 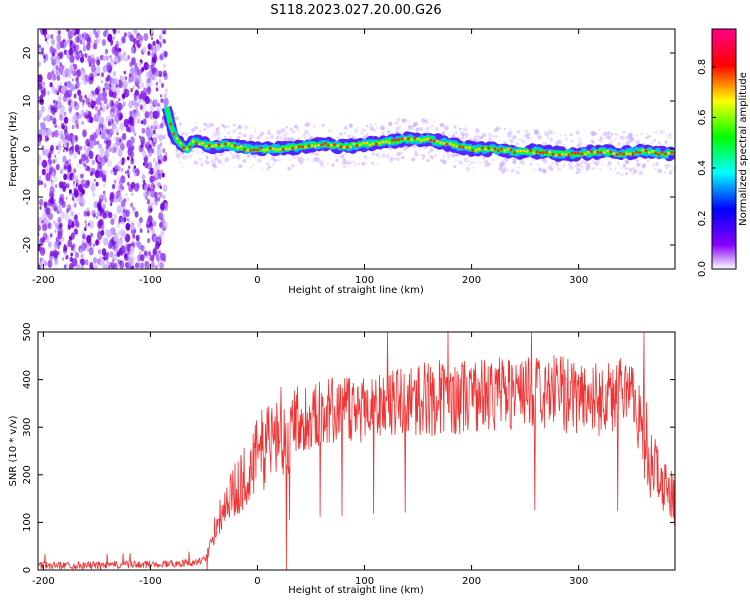 I want to click on colorbar-gradient, so click(x=724, y=149).